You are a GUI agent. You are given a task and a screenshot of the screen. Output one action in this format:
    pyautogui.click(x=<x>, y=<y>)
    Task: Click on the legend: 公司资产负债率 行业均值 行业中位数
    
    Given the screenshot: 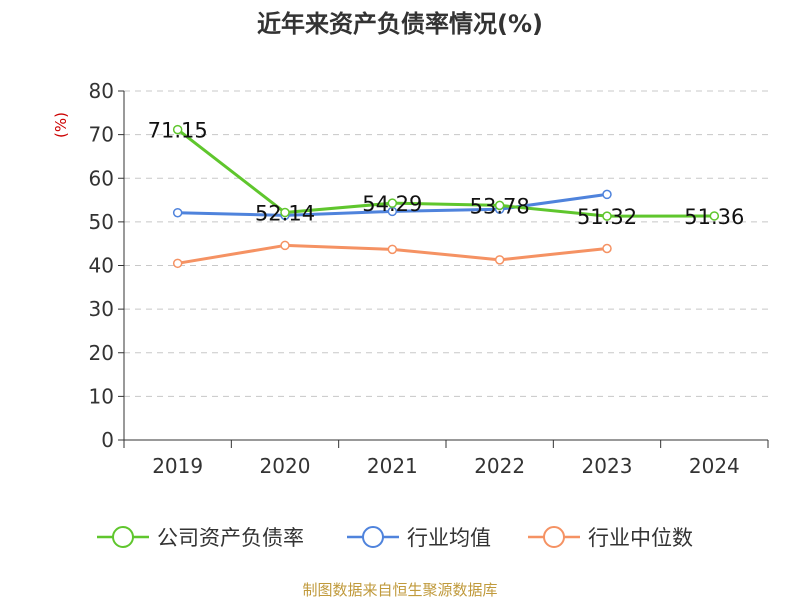 What is the action you would take?
    pyautogui.click(x=395, y=538)
    